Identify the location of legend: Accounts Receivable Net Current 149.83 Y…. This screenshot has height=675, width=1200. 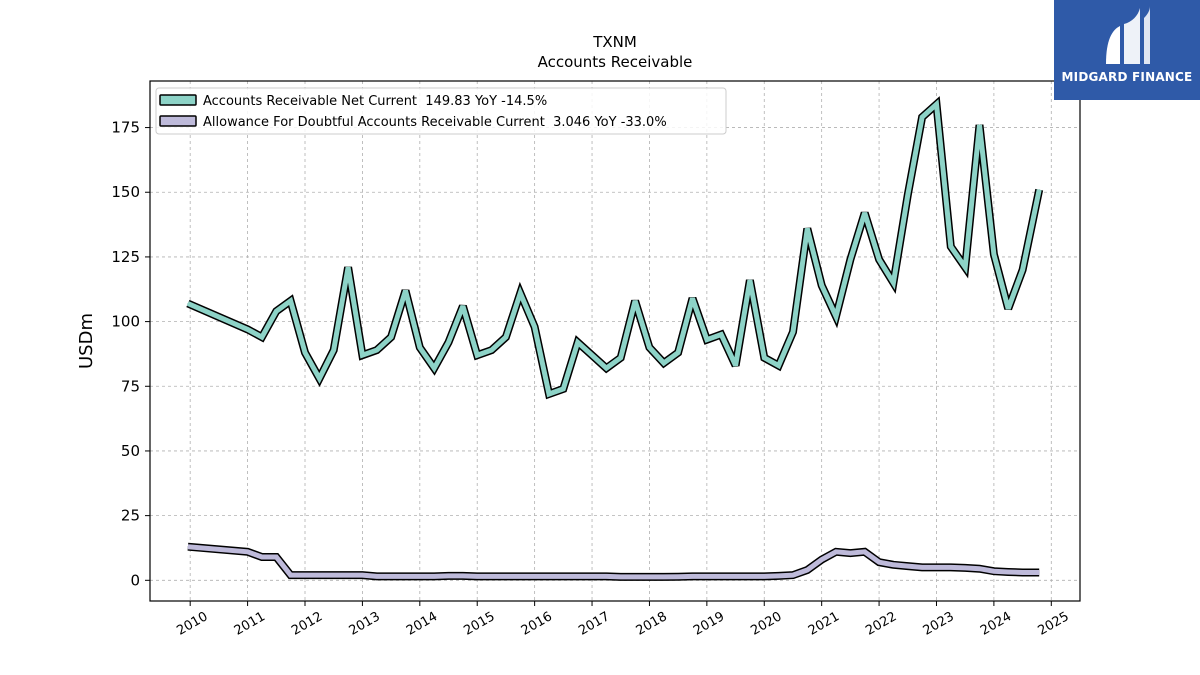
(441, 111).